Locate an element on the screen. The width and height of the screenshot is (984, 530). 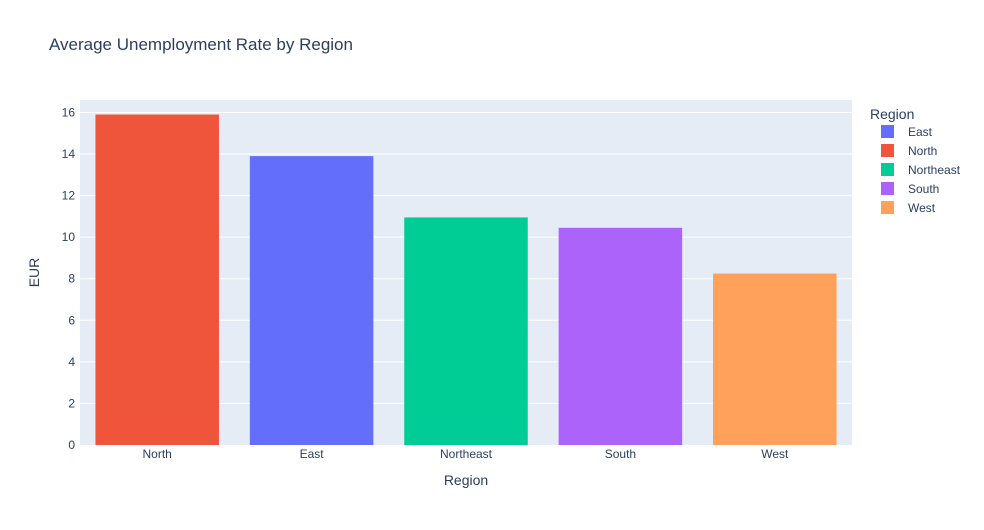
bar-west is located at coordinates (775, 359).